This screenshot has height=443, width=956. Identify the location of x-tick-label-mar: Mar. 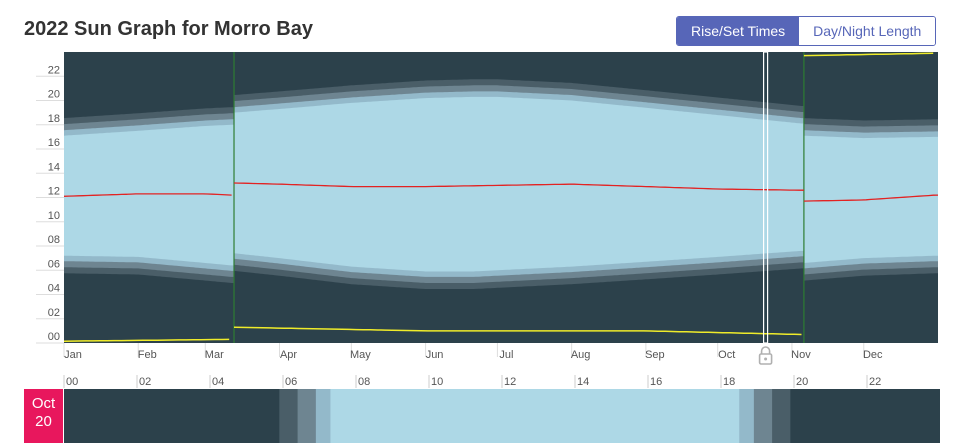
(214, 355).